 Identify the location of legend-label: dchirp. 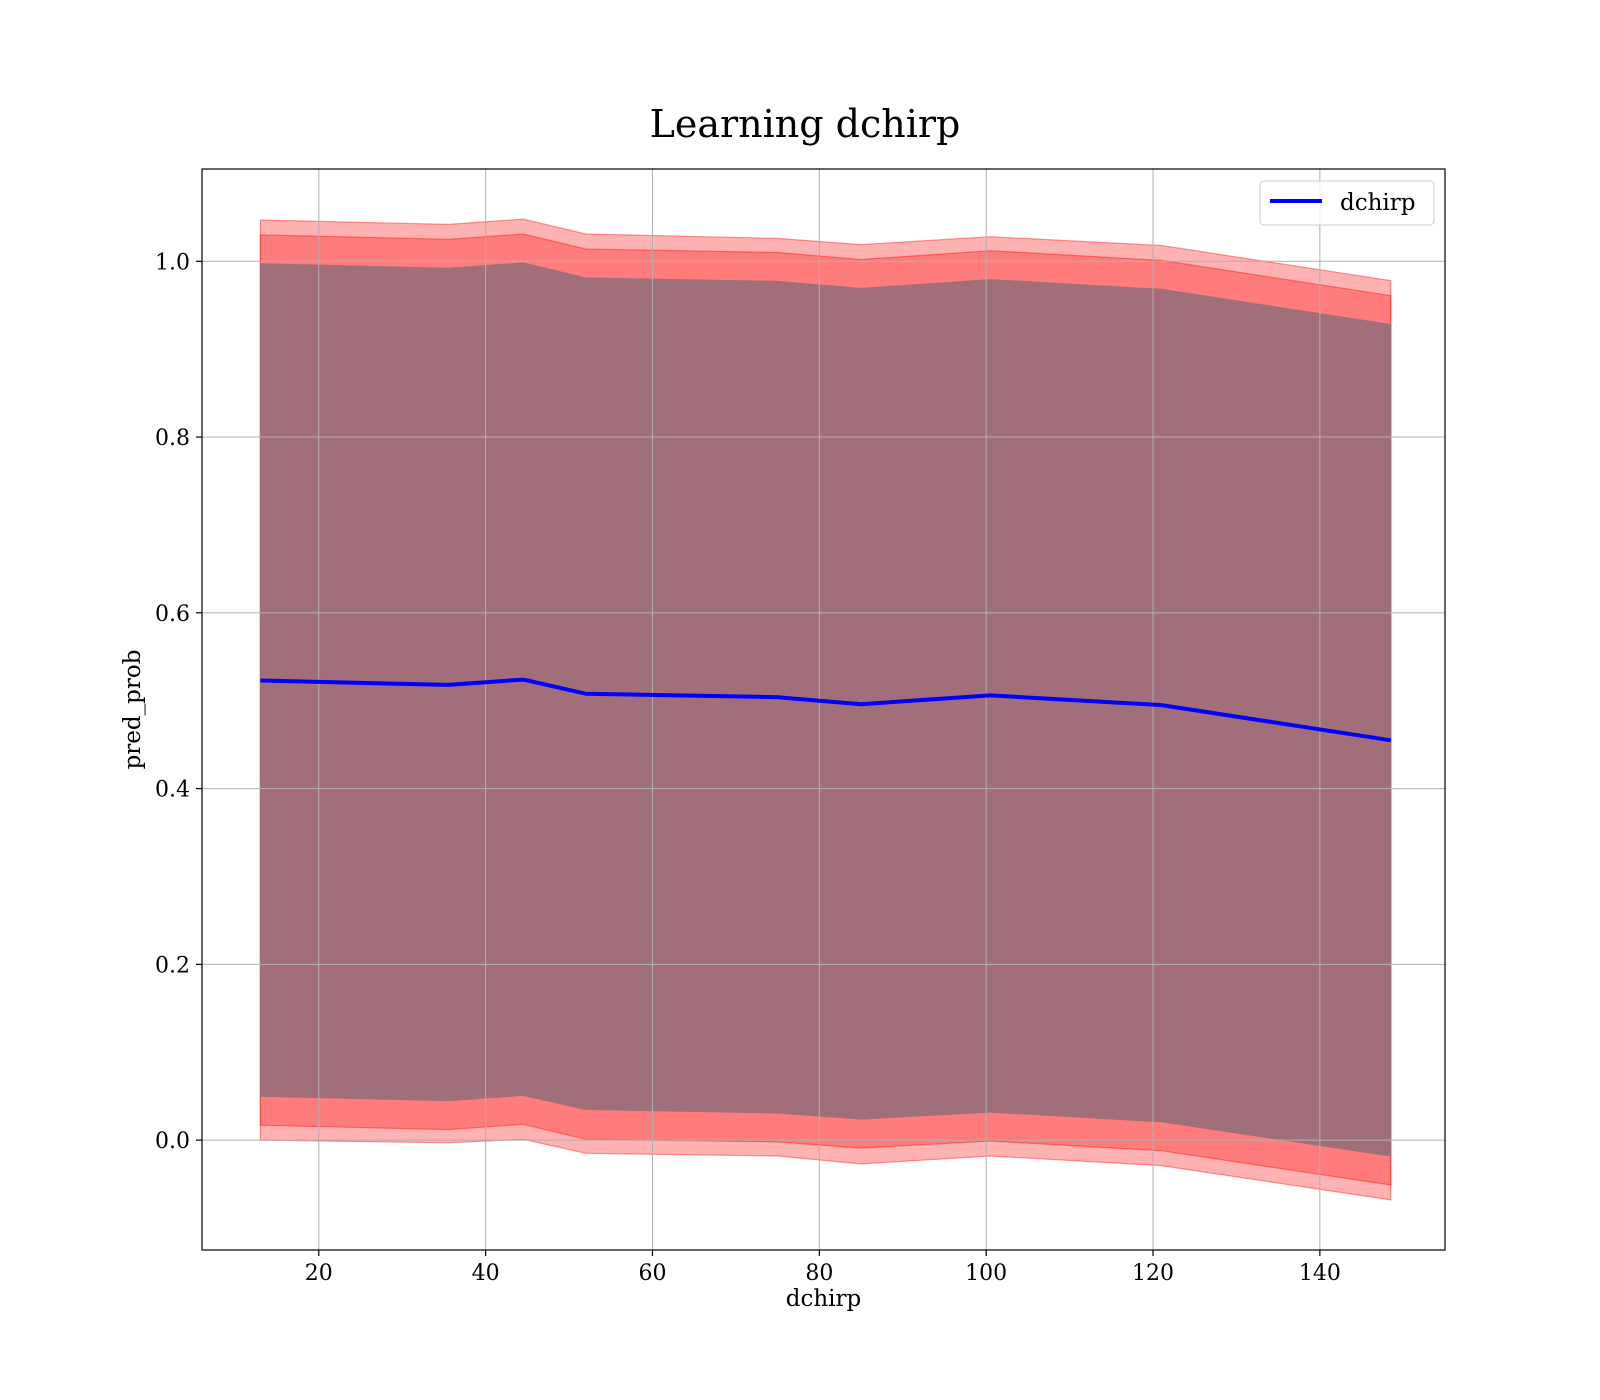
(1378, 203).